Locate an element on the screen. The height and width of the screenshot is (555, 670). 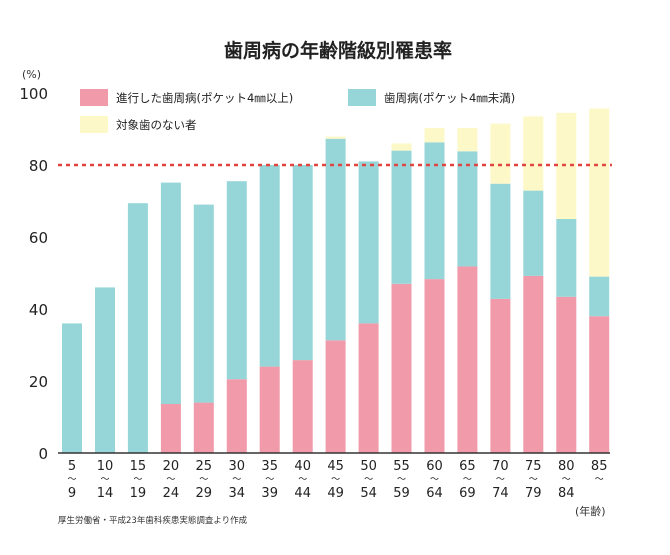
y-axis-unit: (%) is located at coordinates (31, 74).